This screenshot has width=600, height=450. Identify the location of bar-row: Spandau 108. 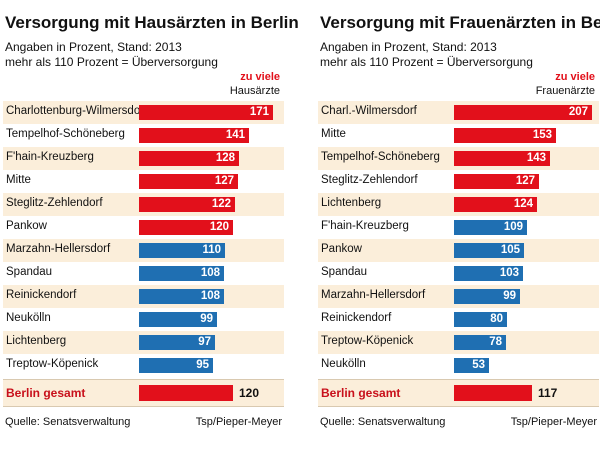
(143, 273).